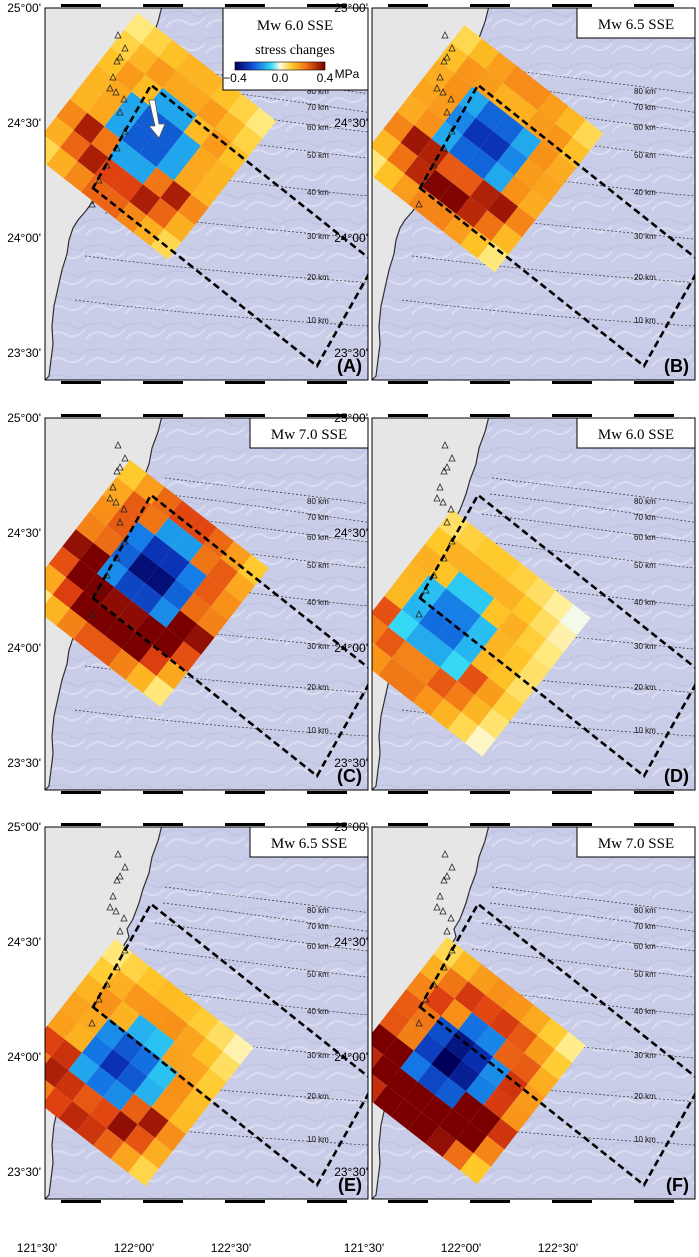 The image size is (699, 1257). Describe the element at coordinates (309, 842) in the screenshot. I see `panel-title-box: Mw 6.5 SSE` at that location.